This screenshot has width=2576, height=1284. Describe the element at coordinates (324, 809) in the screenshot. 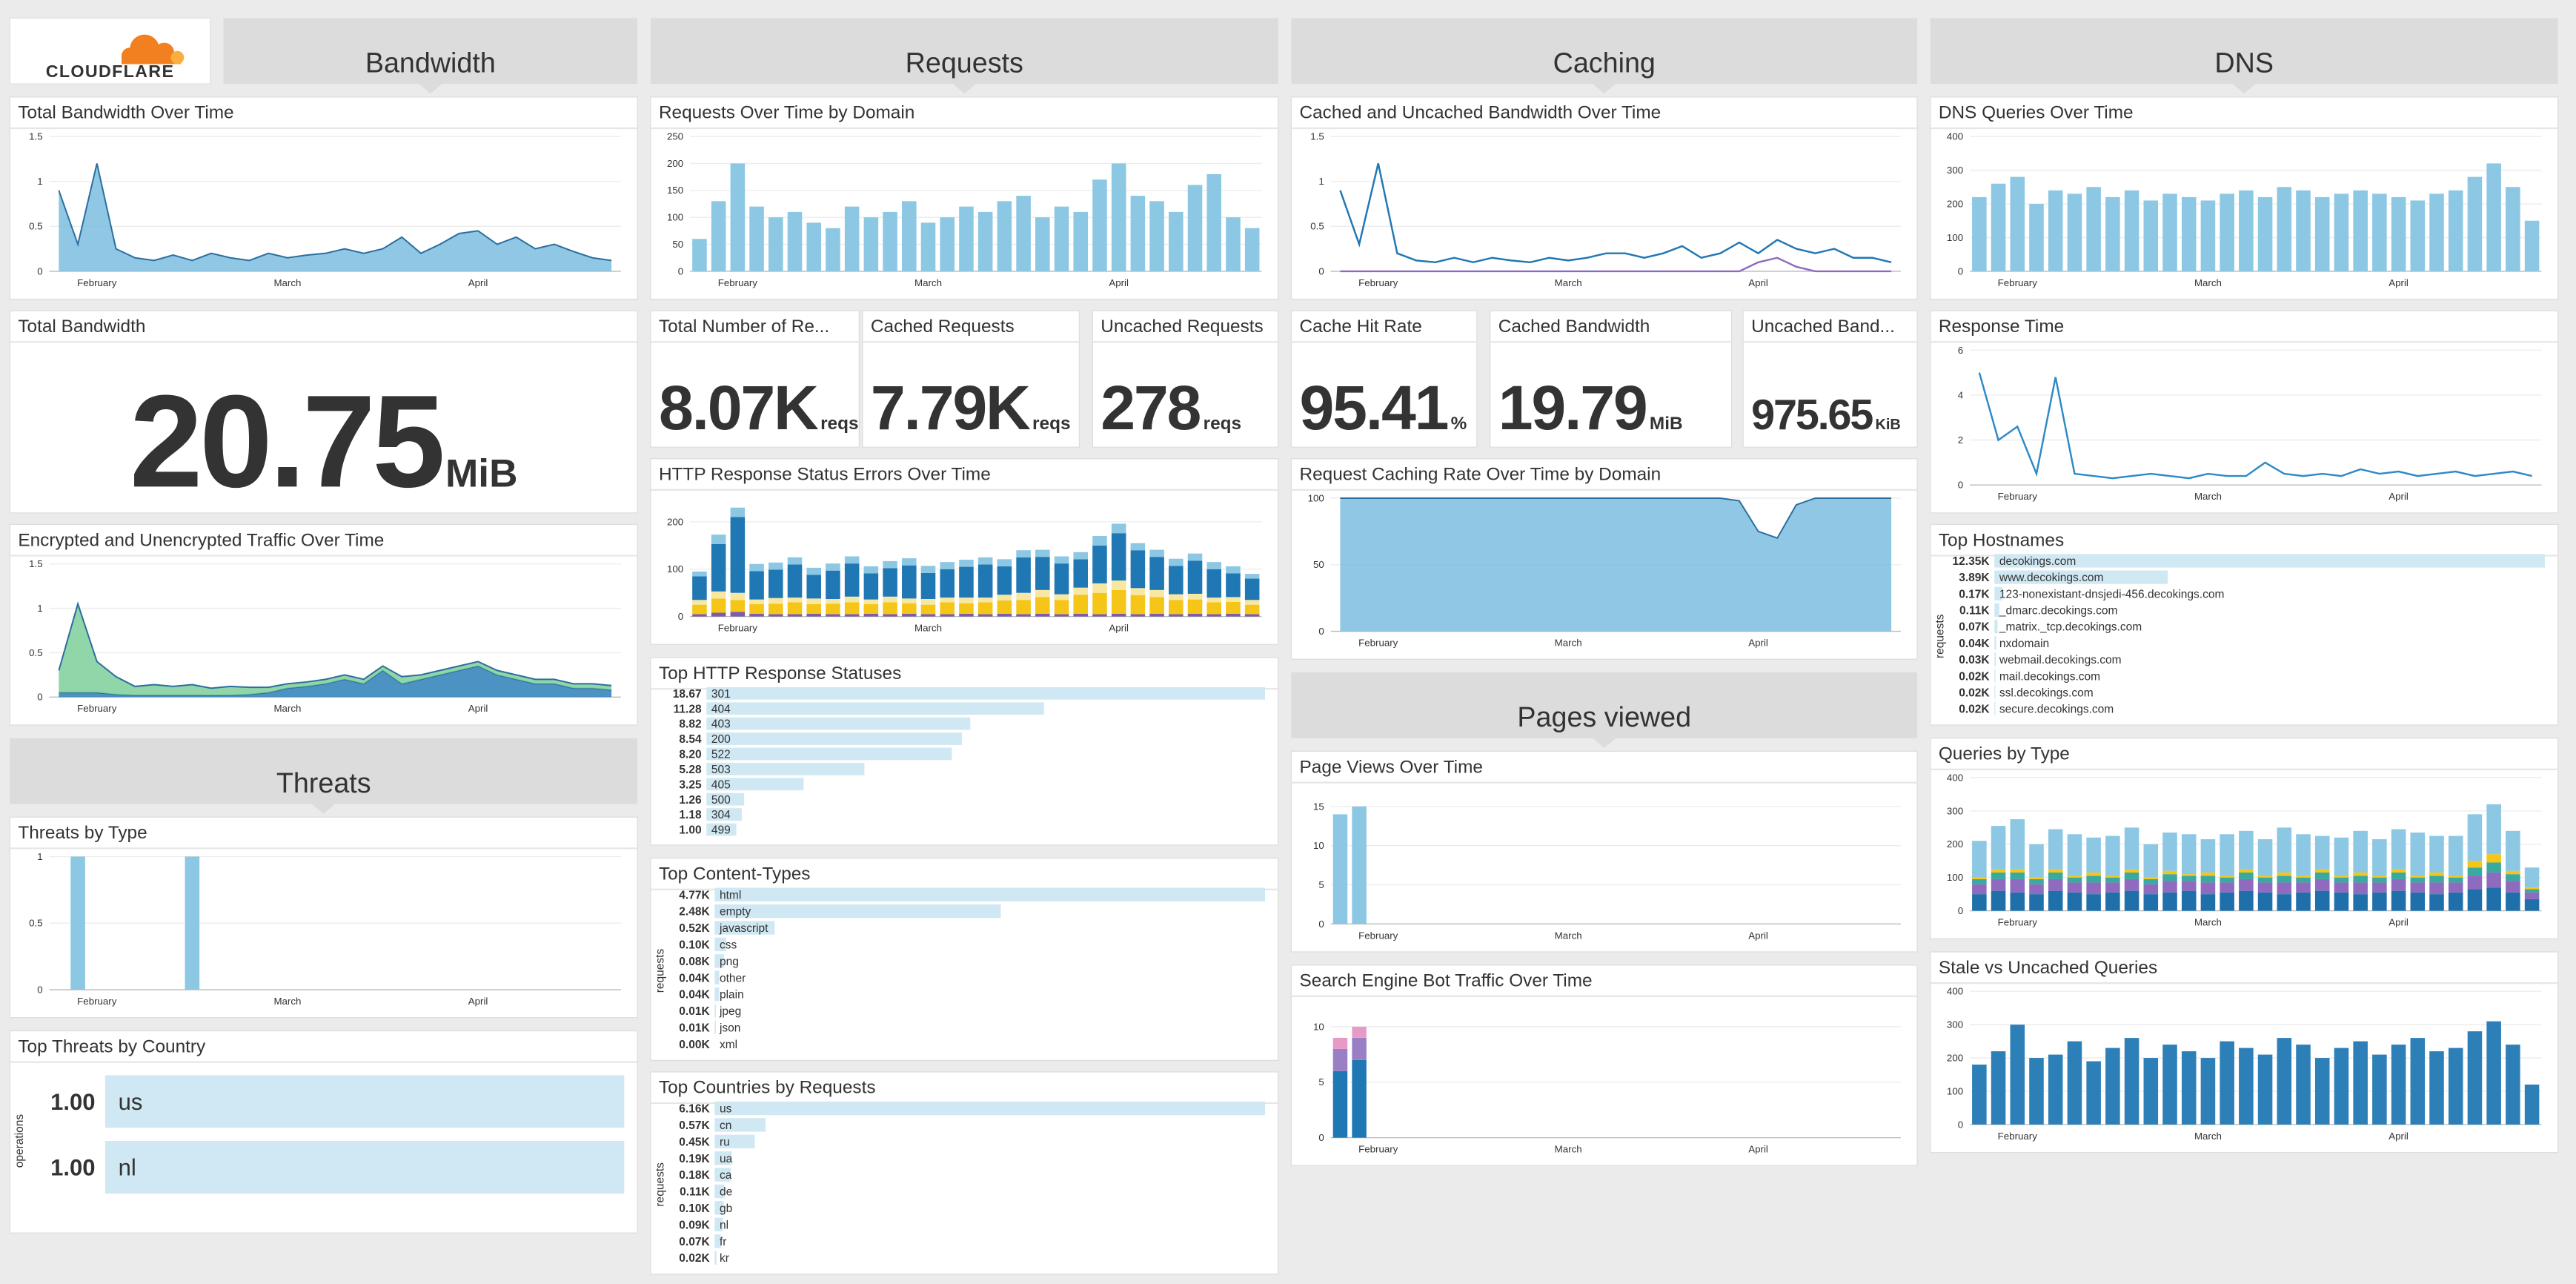

I see `section-pointer` at that location.